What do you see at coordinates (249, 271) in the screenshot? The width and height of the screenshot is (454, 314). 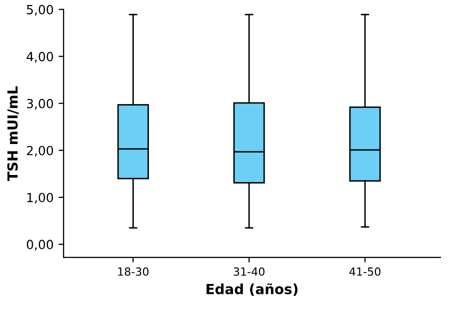 I see `x-tick-label: 31-40` at bounding box center [249, 271].